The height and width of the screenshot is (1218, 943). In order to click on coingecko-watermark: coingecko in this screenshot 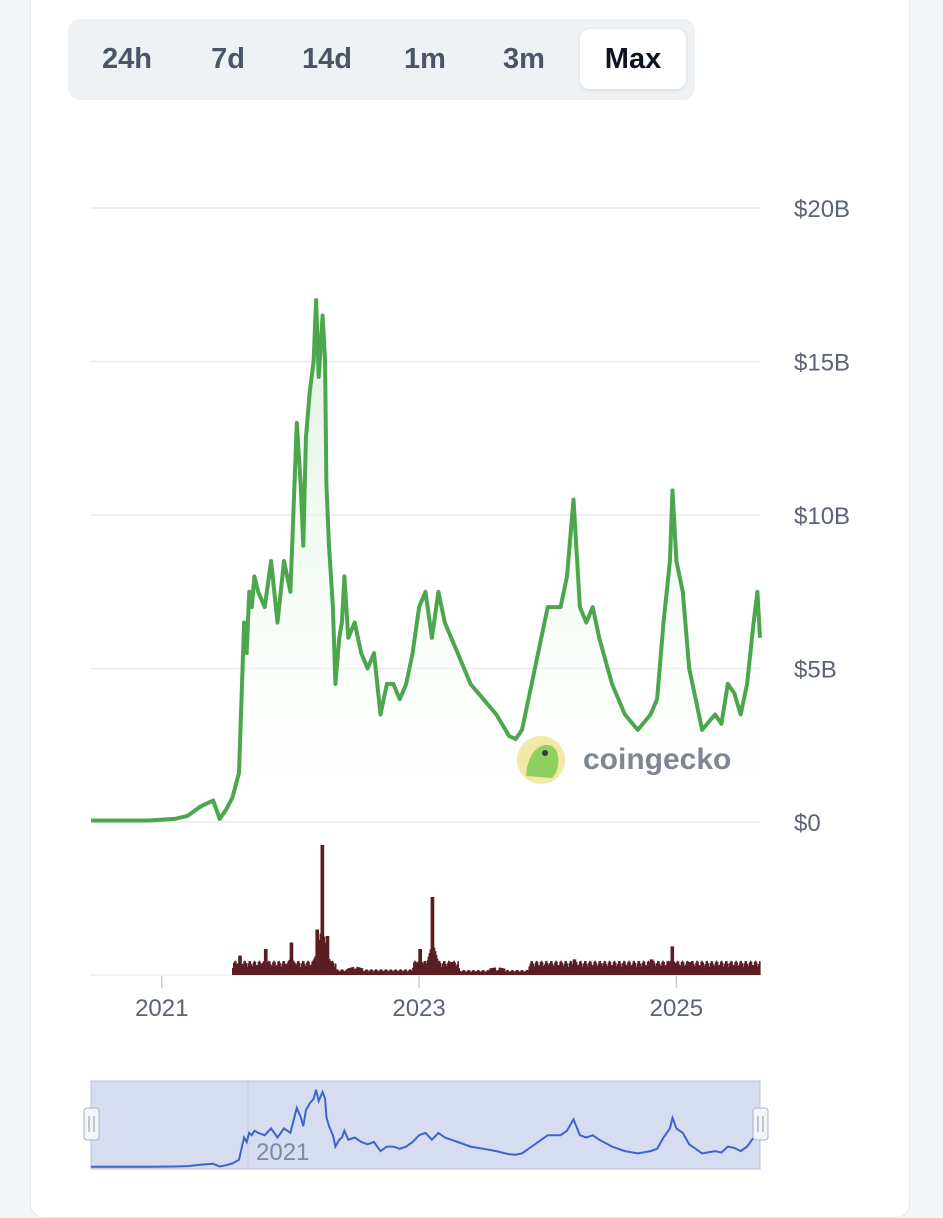, I will do `click(624, 760)`.